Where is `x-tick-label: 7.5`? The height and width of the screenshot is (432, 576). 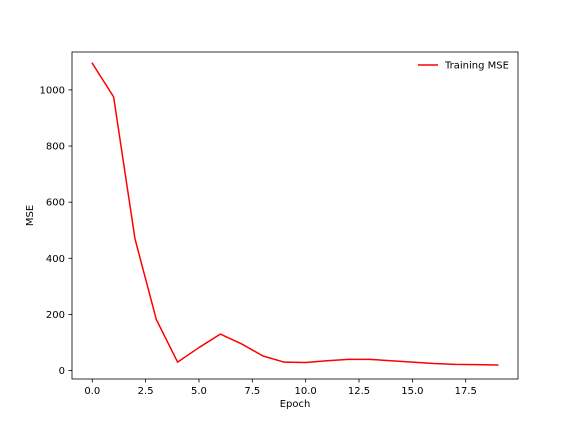
x-tick-label: 7.5 is located at coordinates (252, 391).